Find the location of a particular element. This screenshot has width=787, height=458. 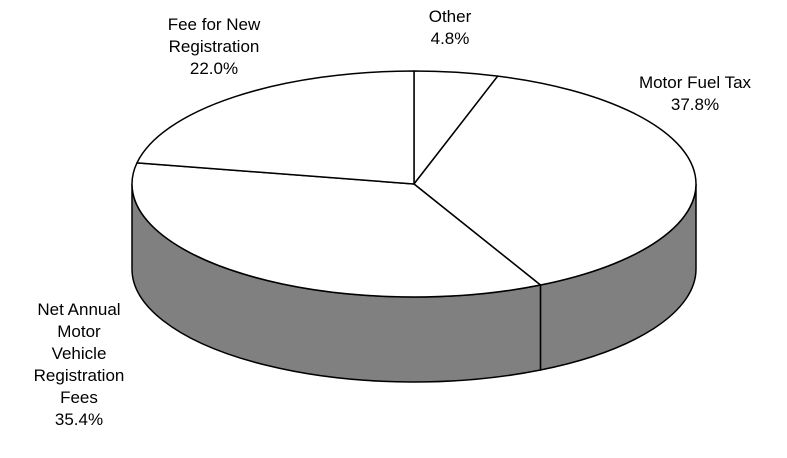

label-other-name: Other is located at coordinates (450, 16).